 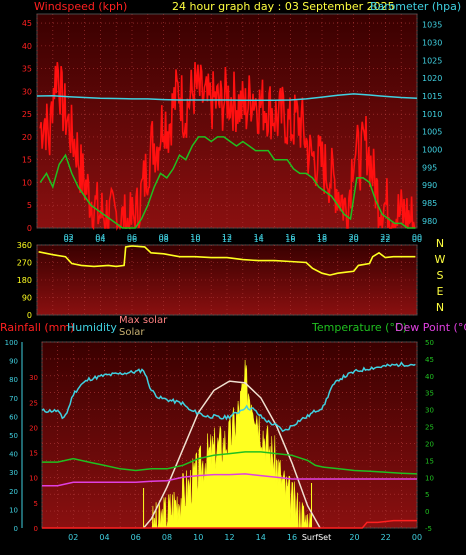 I want to click on max-solar-line, so click(x=232, y=454).